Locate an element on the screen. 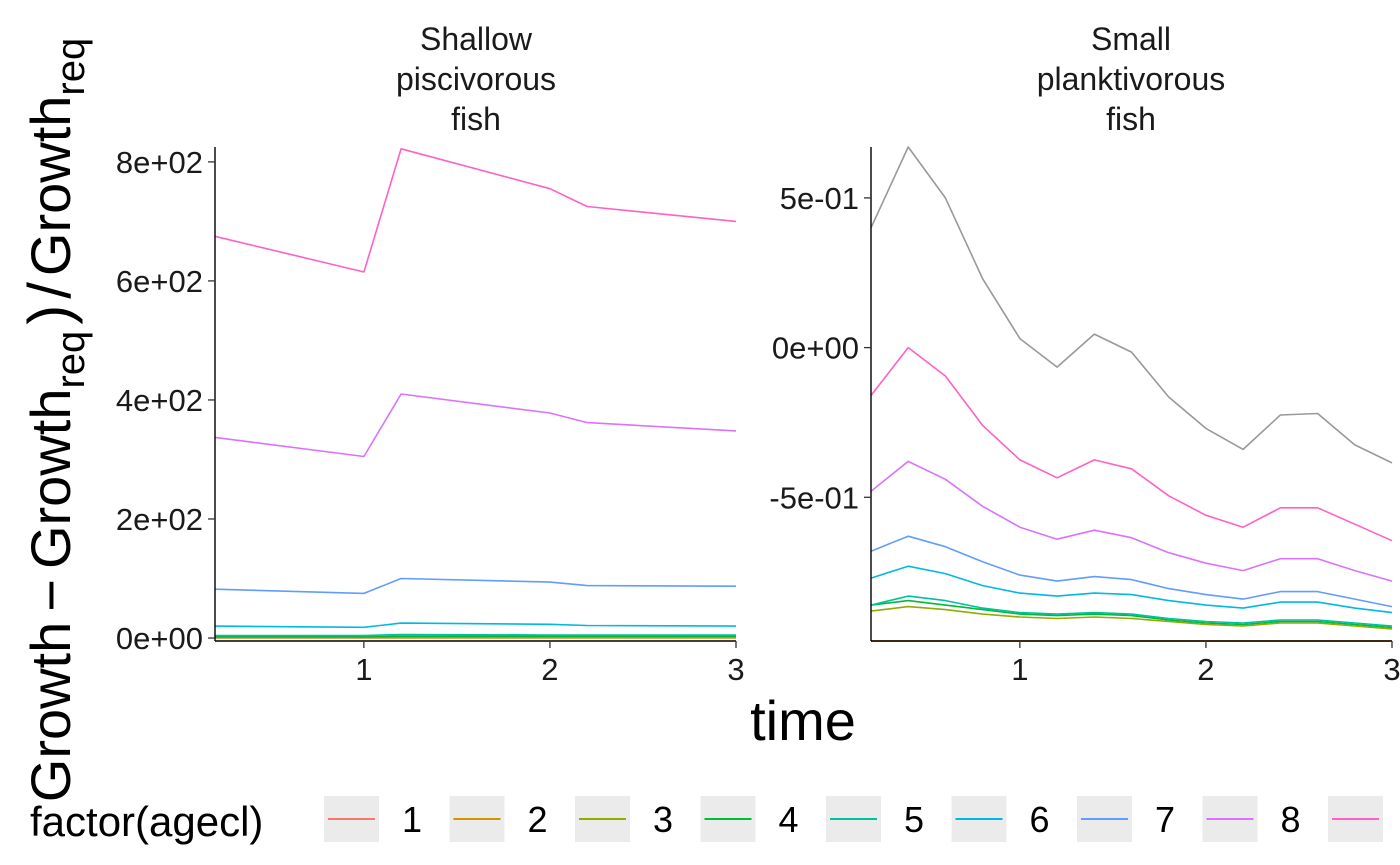 The width and height of the screenshot is (1400, 865). legend-label: 7 is located at coordinates (1165, 819).